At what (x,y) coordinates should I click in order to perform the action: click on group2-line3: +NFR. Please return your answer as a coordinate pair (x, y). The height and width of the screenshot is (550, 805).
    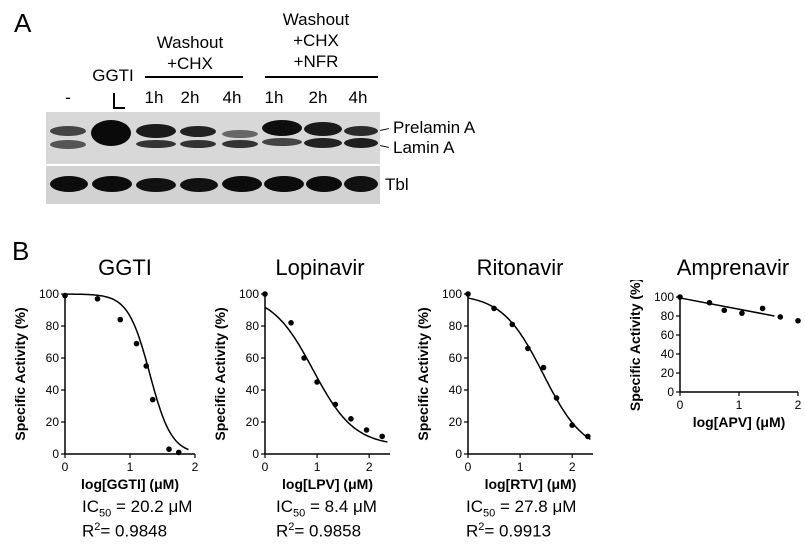
    Looking at the image, I should click on (316, 61).